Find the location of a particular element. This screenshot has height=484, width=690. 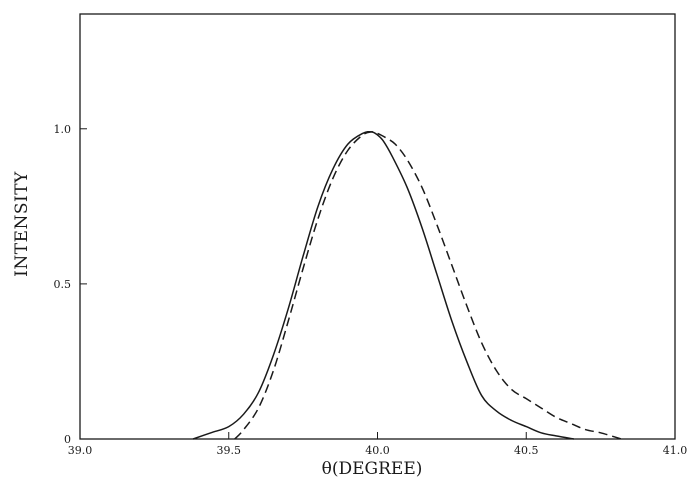

x-ticks: 39.0 39.5 40.0 40.5 41.0 is located at coordinates (378, 444).